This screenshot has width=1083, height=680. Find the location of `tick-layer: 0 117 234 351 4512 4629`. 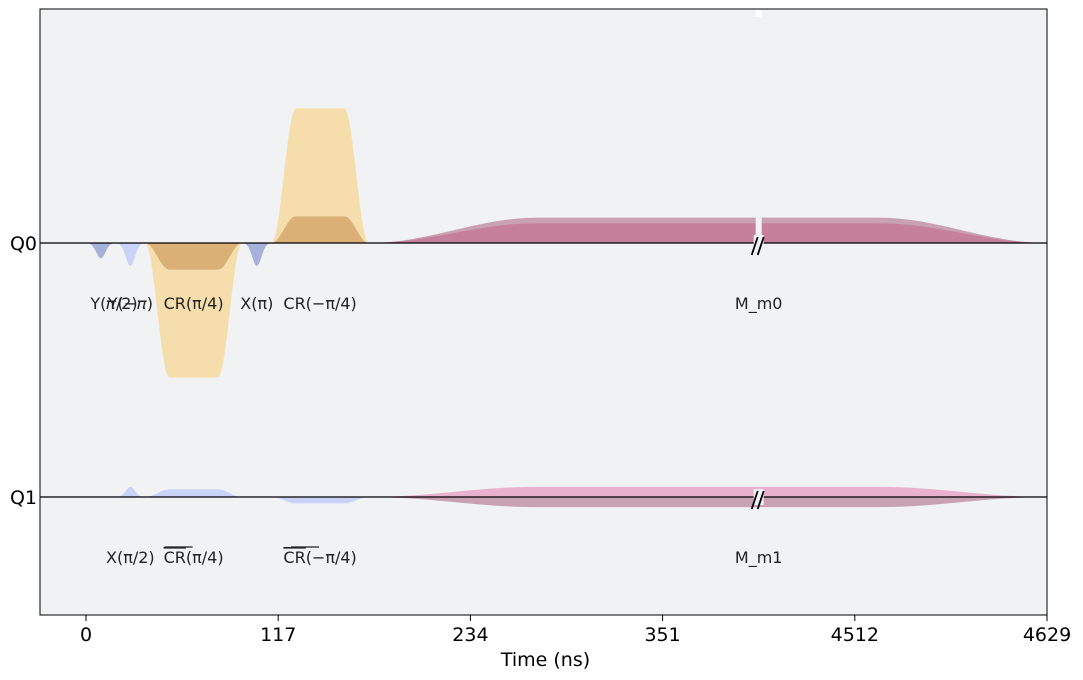

tick-layer: 0 117 234 351 4512 4629 is located at coordinates (575, 630).